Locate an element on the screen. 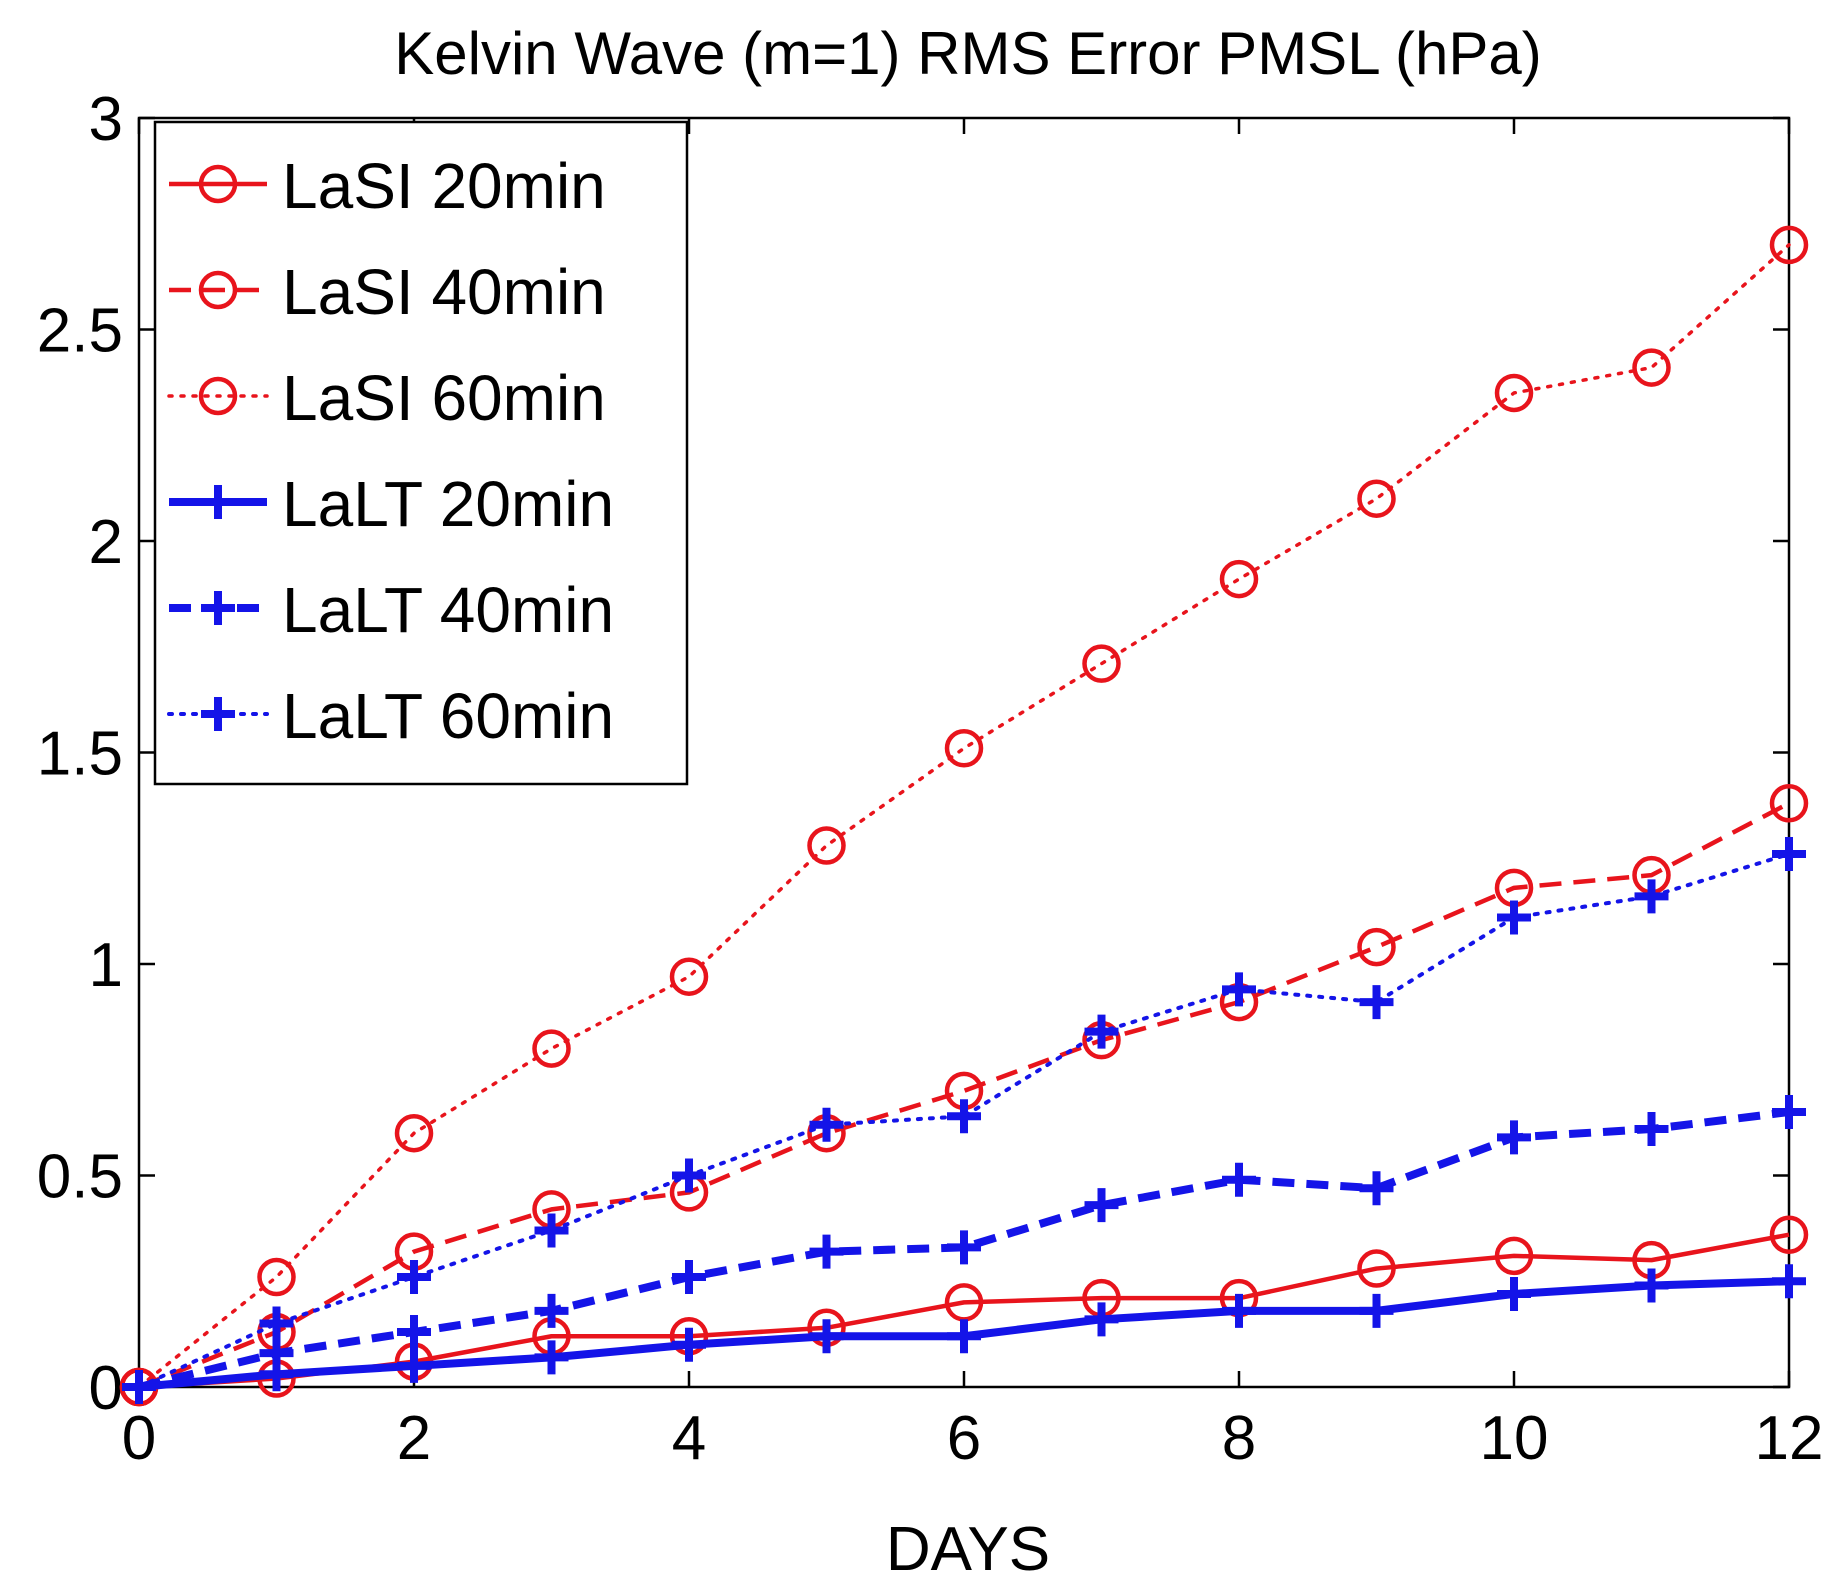 This screenshot has width=1847, height=1593. x-tick-label: 6 is located at coordinates (964, 1438).